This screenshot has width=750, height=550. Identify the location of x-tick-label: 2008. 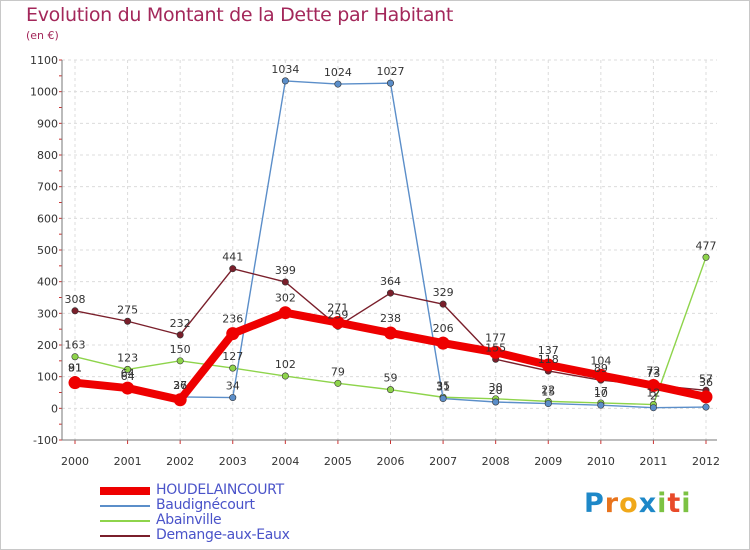
(496, 461).